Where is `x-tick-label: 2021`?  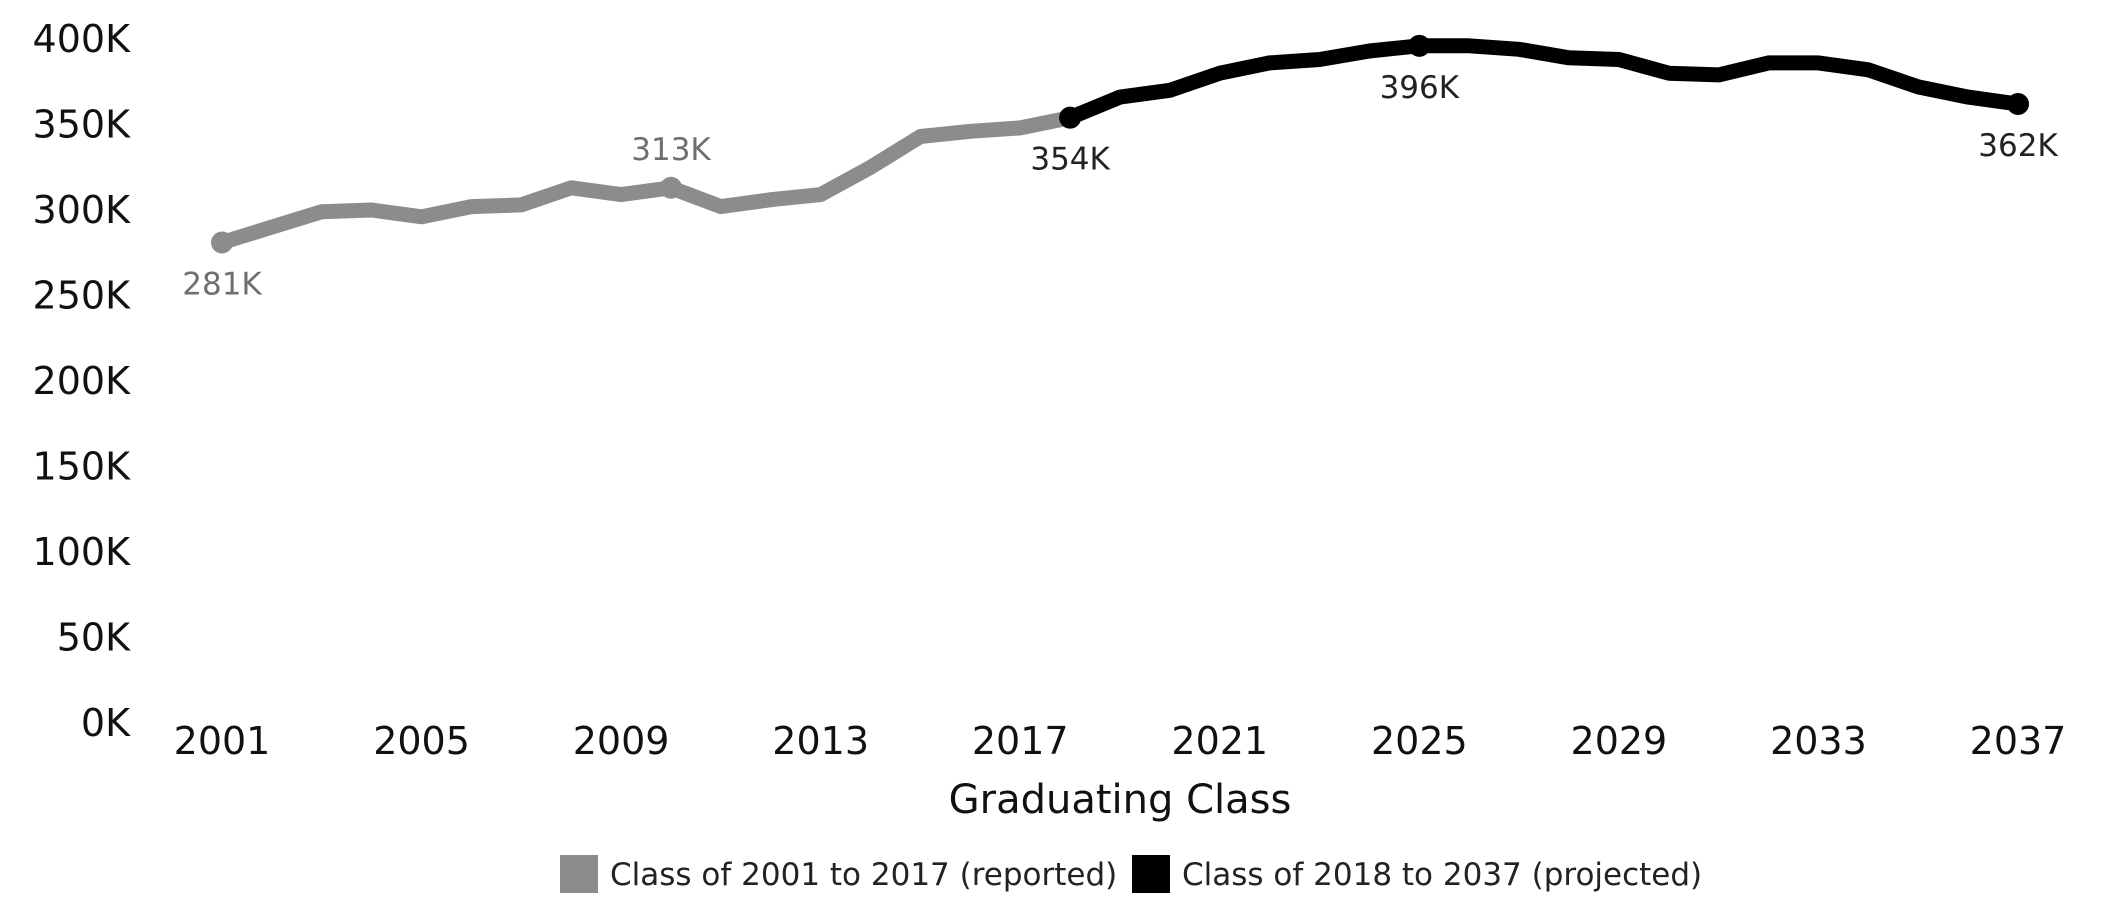
x-tick-label: 2021 is located at coordinates (1219, 741).